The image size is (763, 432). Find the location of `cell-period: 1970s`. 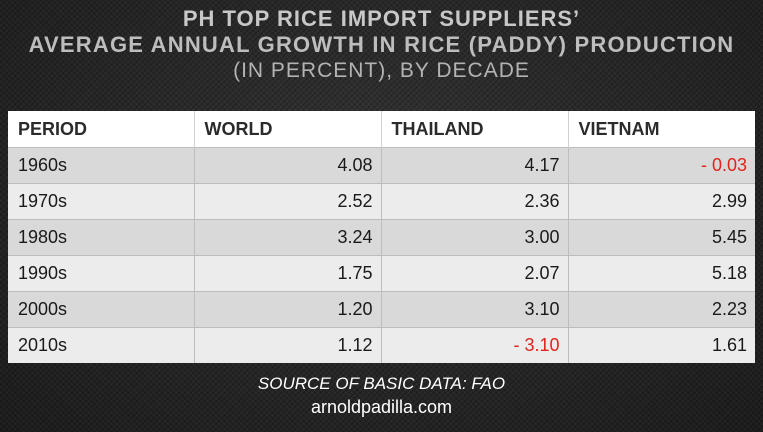

cell-period: 1970s is located at coordinates (101, 201).